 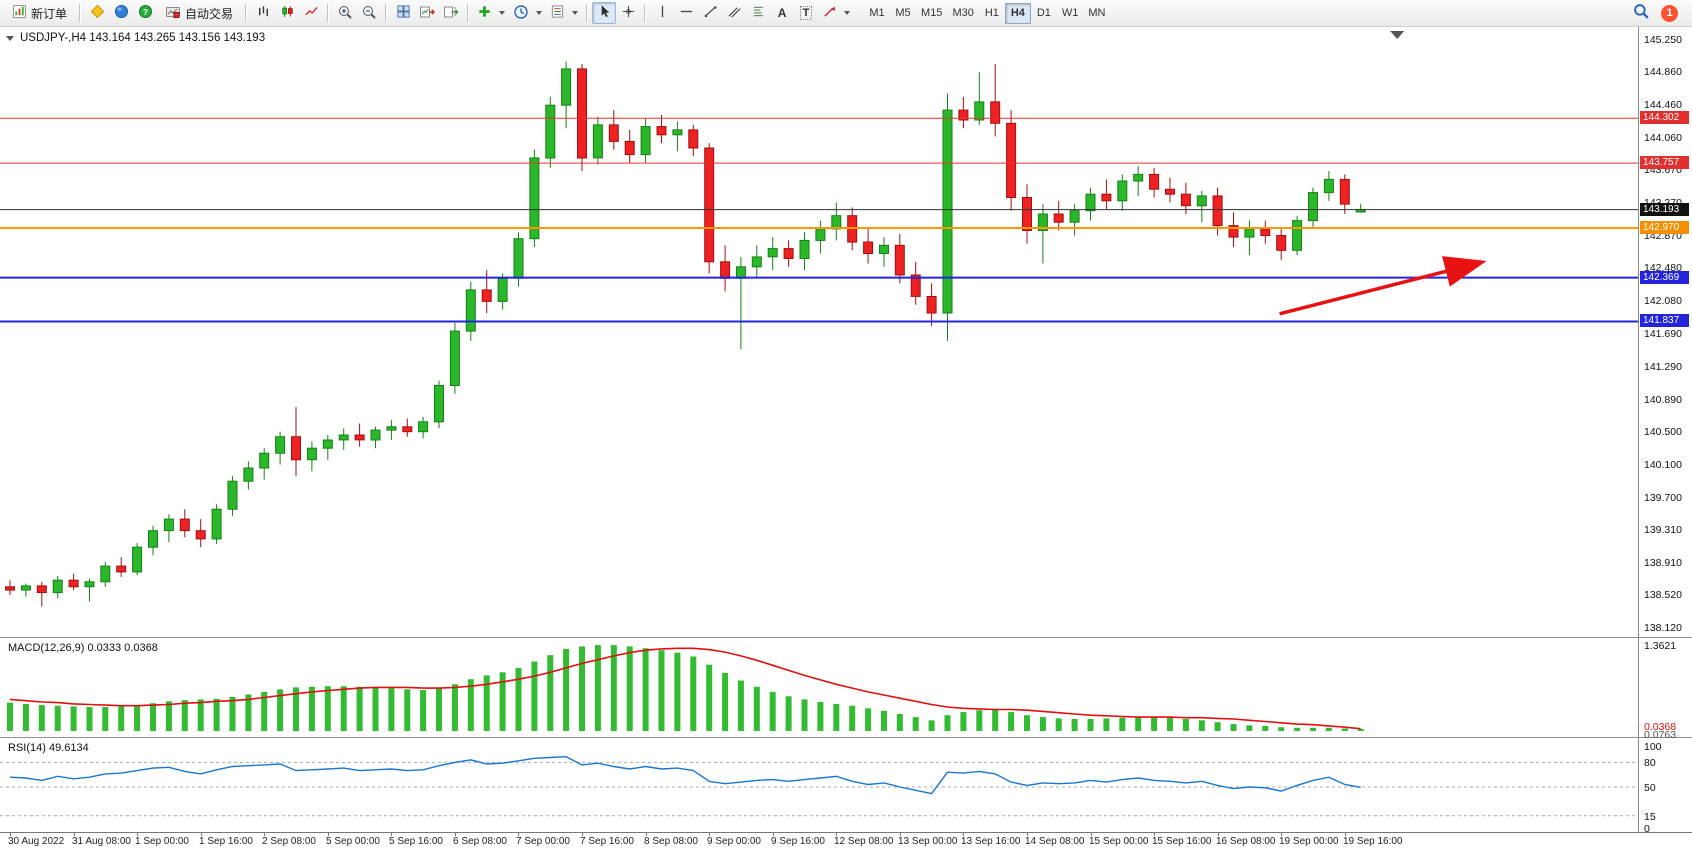 I want to click on templates-icon, so click(x=557, y=13).